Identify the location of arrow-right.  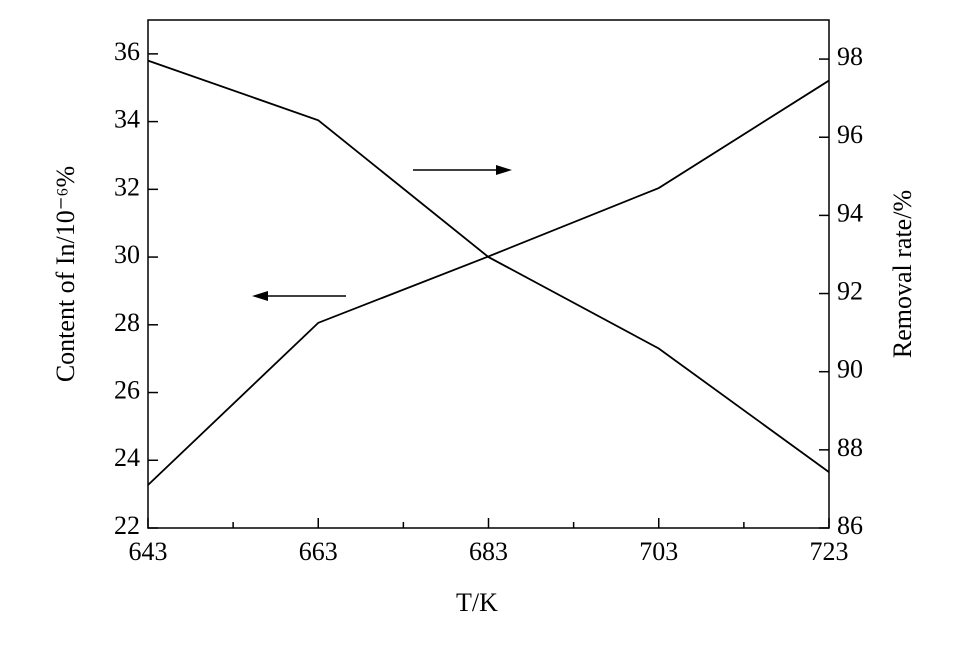
(462, 170).